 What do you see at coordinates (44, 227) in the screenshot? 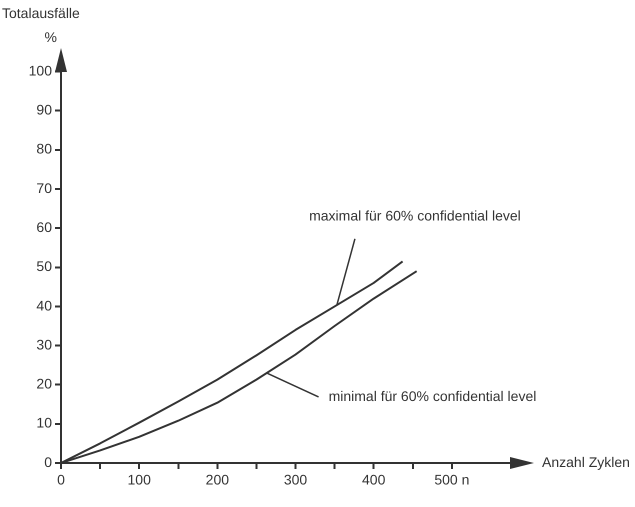
I see `y-tick-label: 60` at bounding box center [44, 227].